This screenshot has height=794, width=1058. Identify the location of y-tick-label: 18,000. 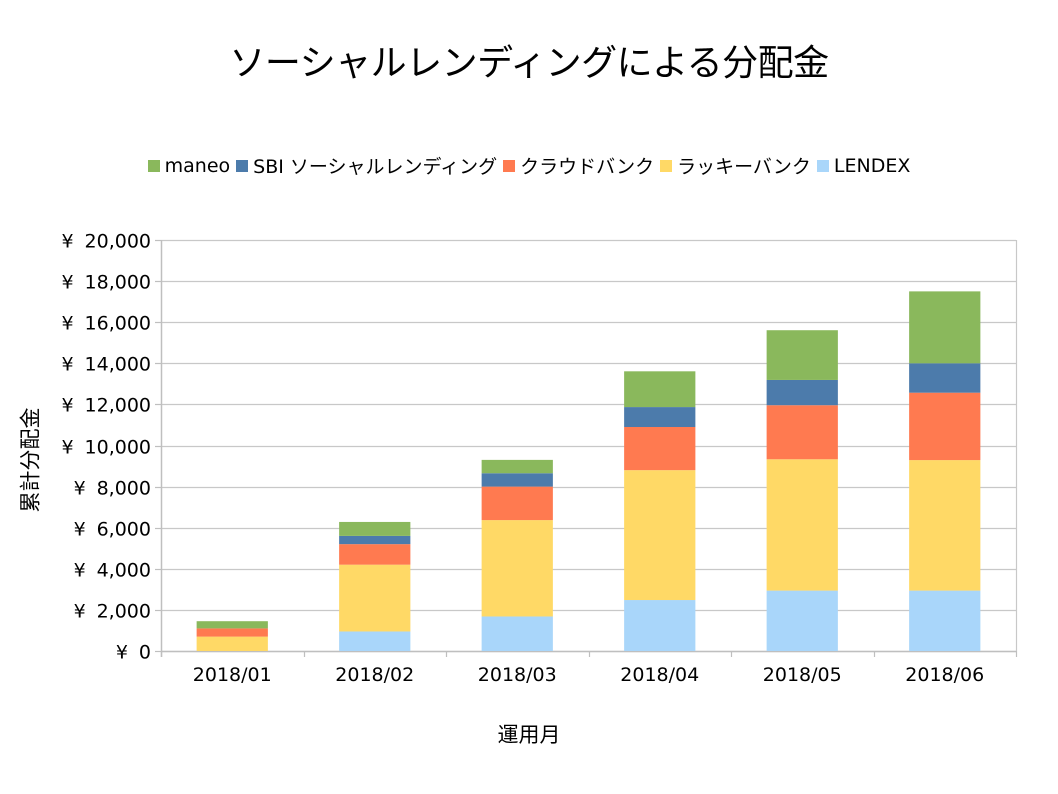
(118, 283).